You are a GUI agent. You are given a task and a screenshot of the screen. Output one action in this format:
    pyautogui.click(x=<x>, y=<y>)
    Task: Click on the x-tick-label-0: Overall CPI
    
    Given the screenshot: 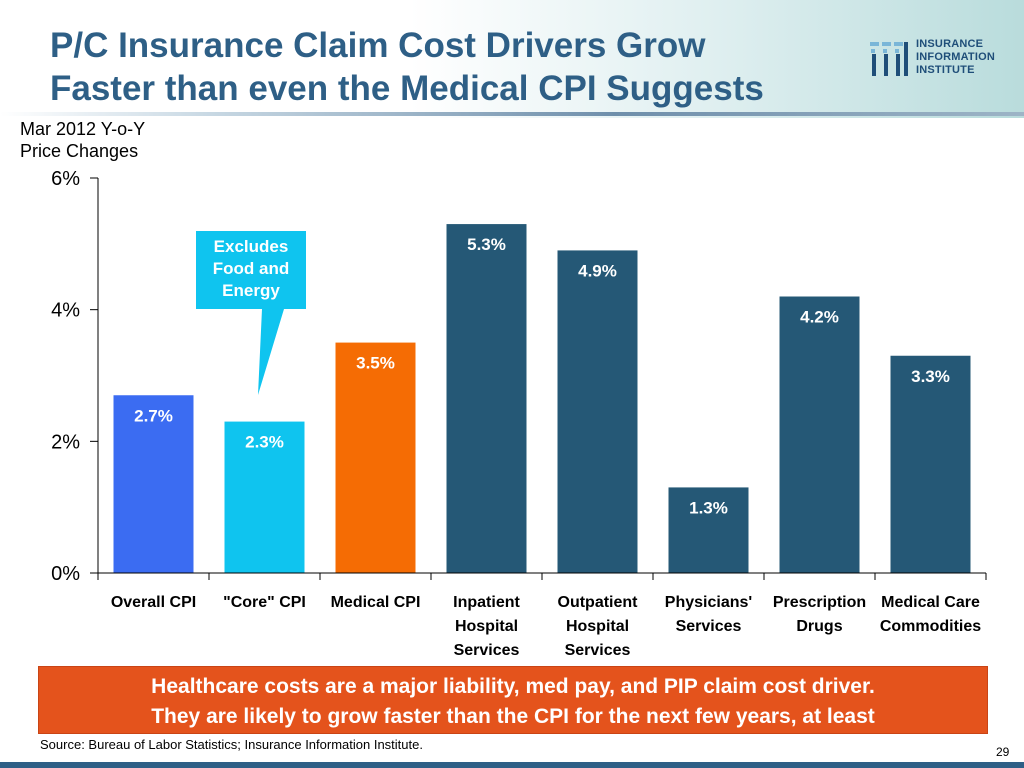 What is the action you would take?
    pyautogui.click(x=153, y=602)
    